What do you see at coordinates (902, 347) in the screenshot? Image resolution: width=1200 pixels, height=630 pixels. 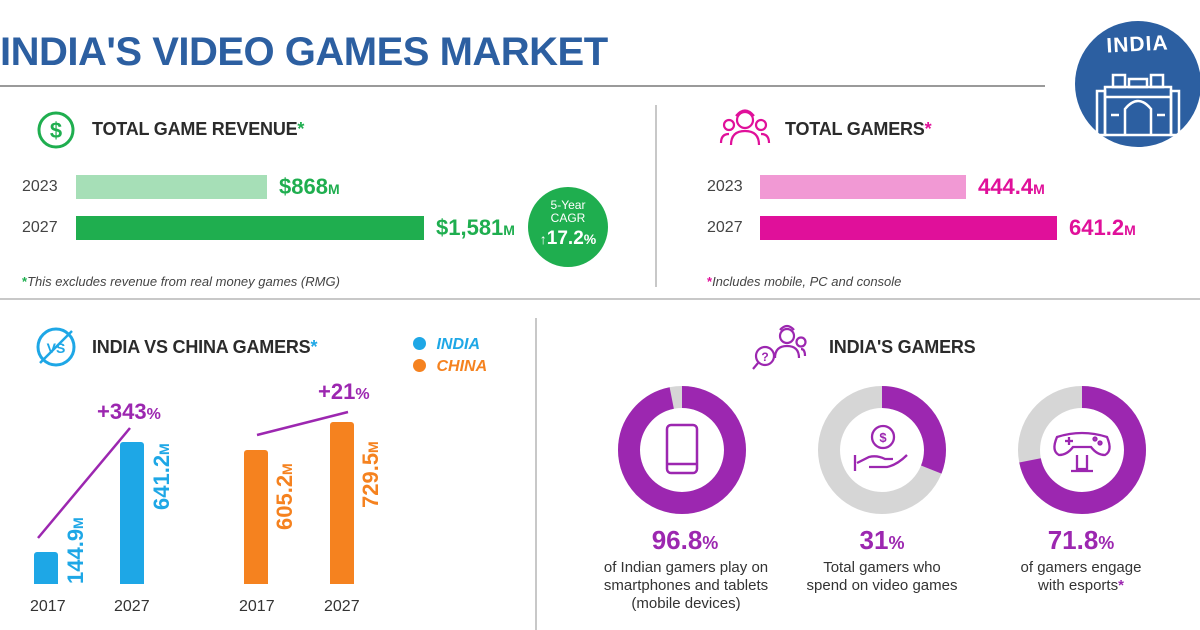 I see `india-gamers-header: INDIA'S GAMERS` at bounding box center [902, 347].